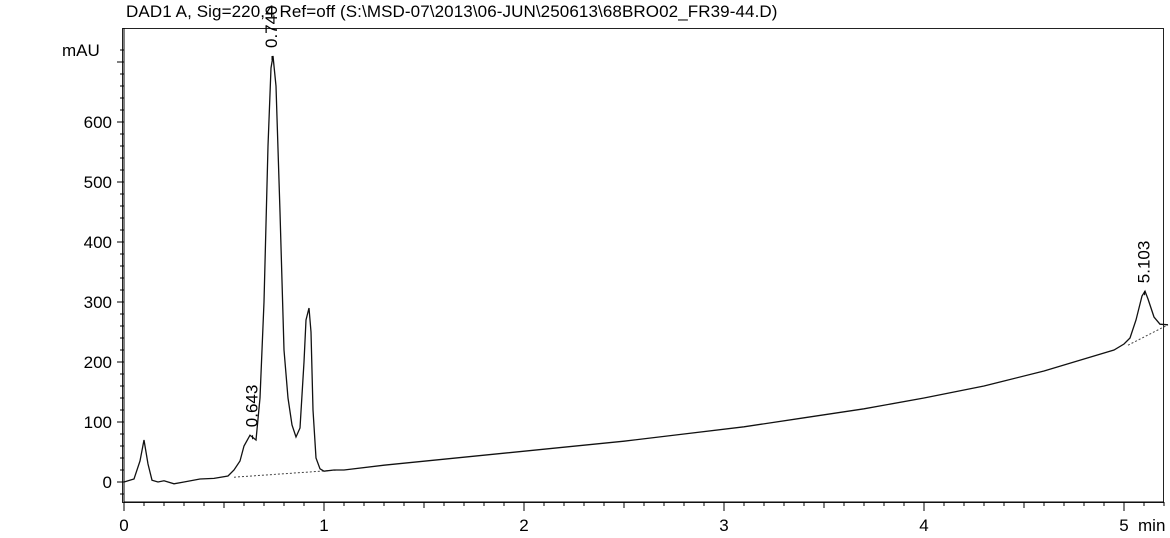 This screenshot has width=1170, height=538. What do you see at coordinates (1123, 525) in the screenshot?
I see `x-tick-label: 5` at bounding box center [1123, 525].